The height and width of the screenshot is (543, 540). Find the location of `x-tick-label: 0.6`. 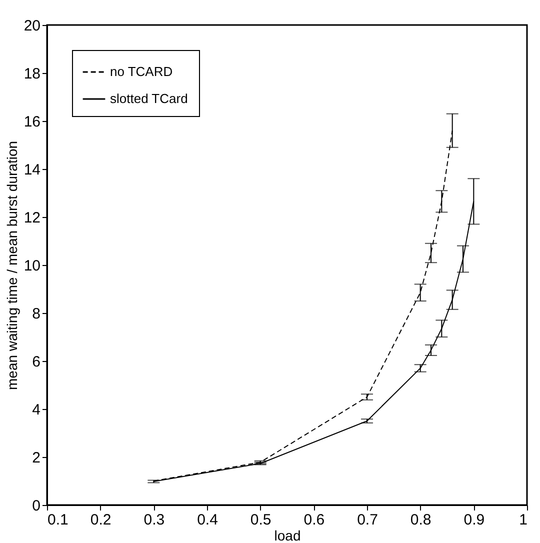

x-tick-label: 0.6 is located at coordinates (314, 520).